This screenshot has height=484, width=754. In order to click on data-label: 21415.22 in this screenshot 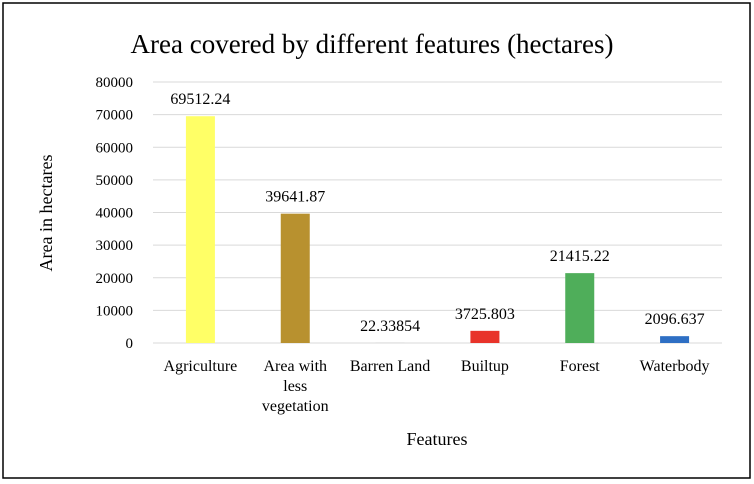, I will do `click(580, 256)`.